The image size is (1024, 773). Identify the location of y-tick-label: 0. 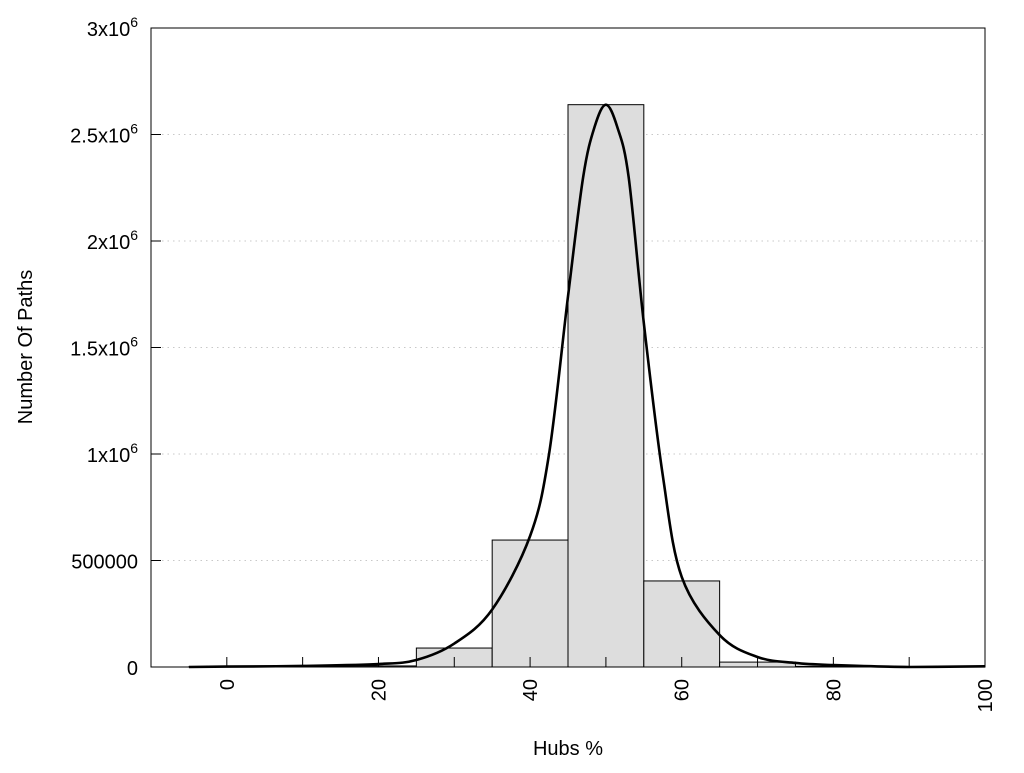
(132, 669).